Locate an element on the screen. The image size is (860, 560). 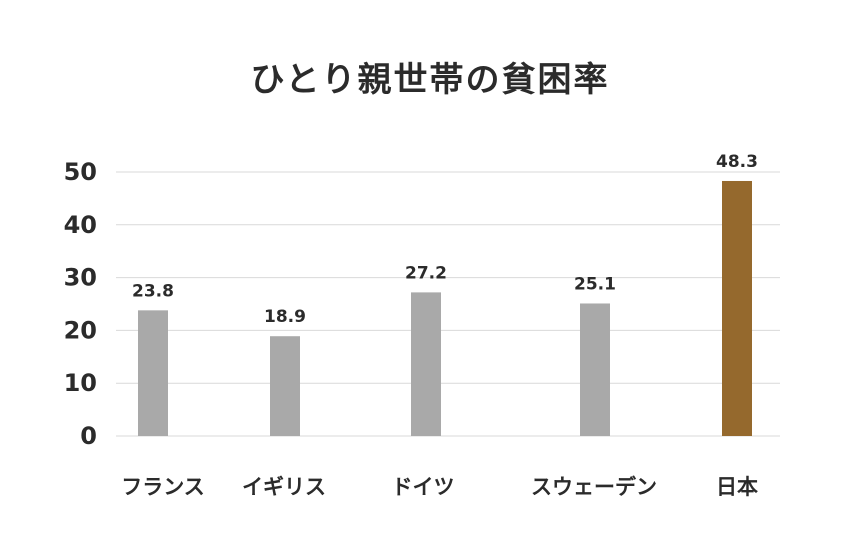
y-tick-label: 0 is located at coordinates (88, 436).